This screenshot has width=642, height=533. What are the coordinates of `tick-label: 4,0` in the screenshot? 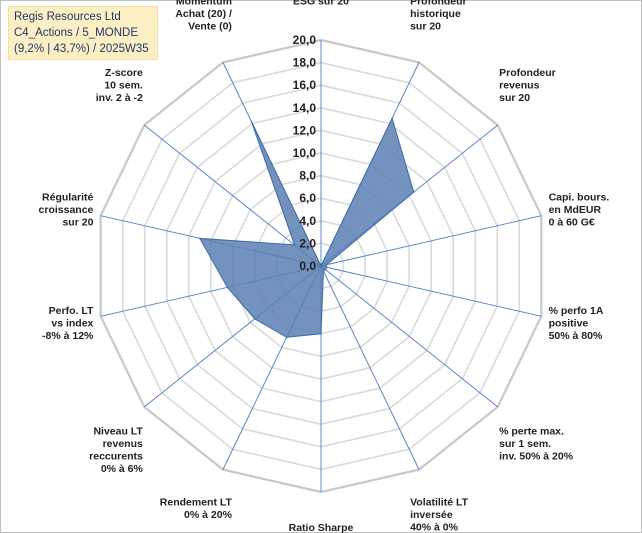 It's located at (307, 221).